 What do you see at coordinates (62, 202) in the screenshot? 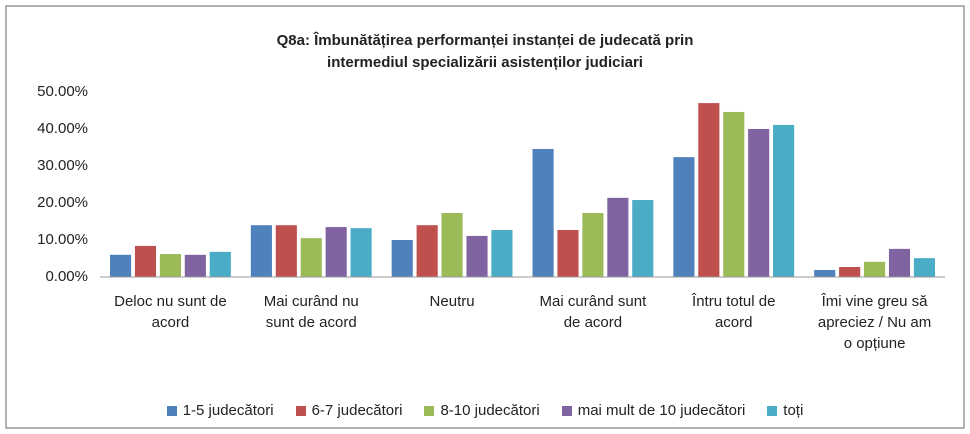
I see `y-tick-label: 20.00%` at bounding box center [62, 202].